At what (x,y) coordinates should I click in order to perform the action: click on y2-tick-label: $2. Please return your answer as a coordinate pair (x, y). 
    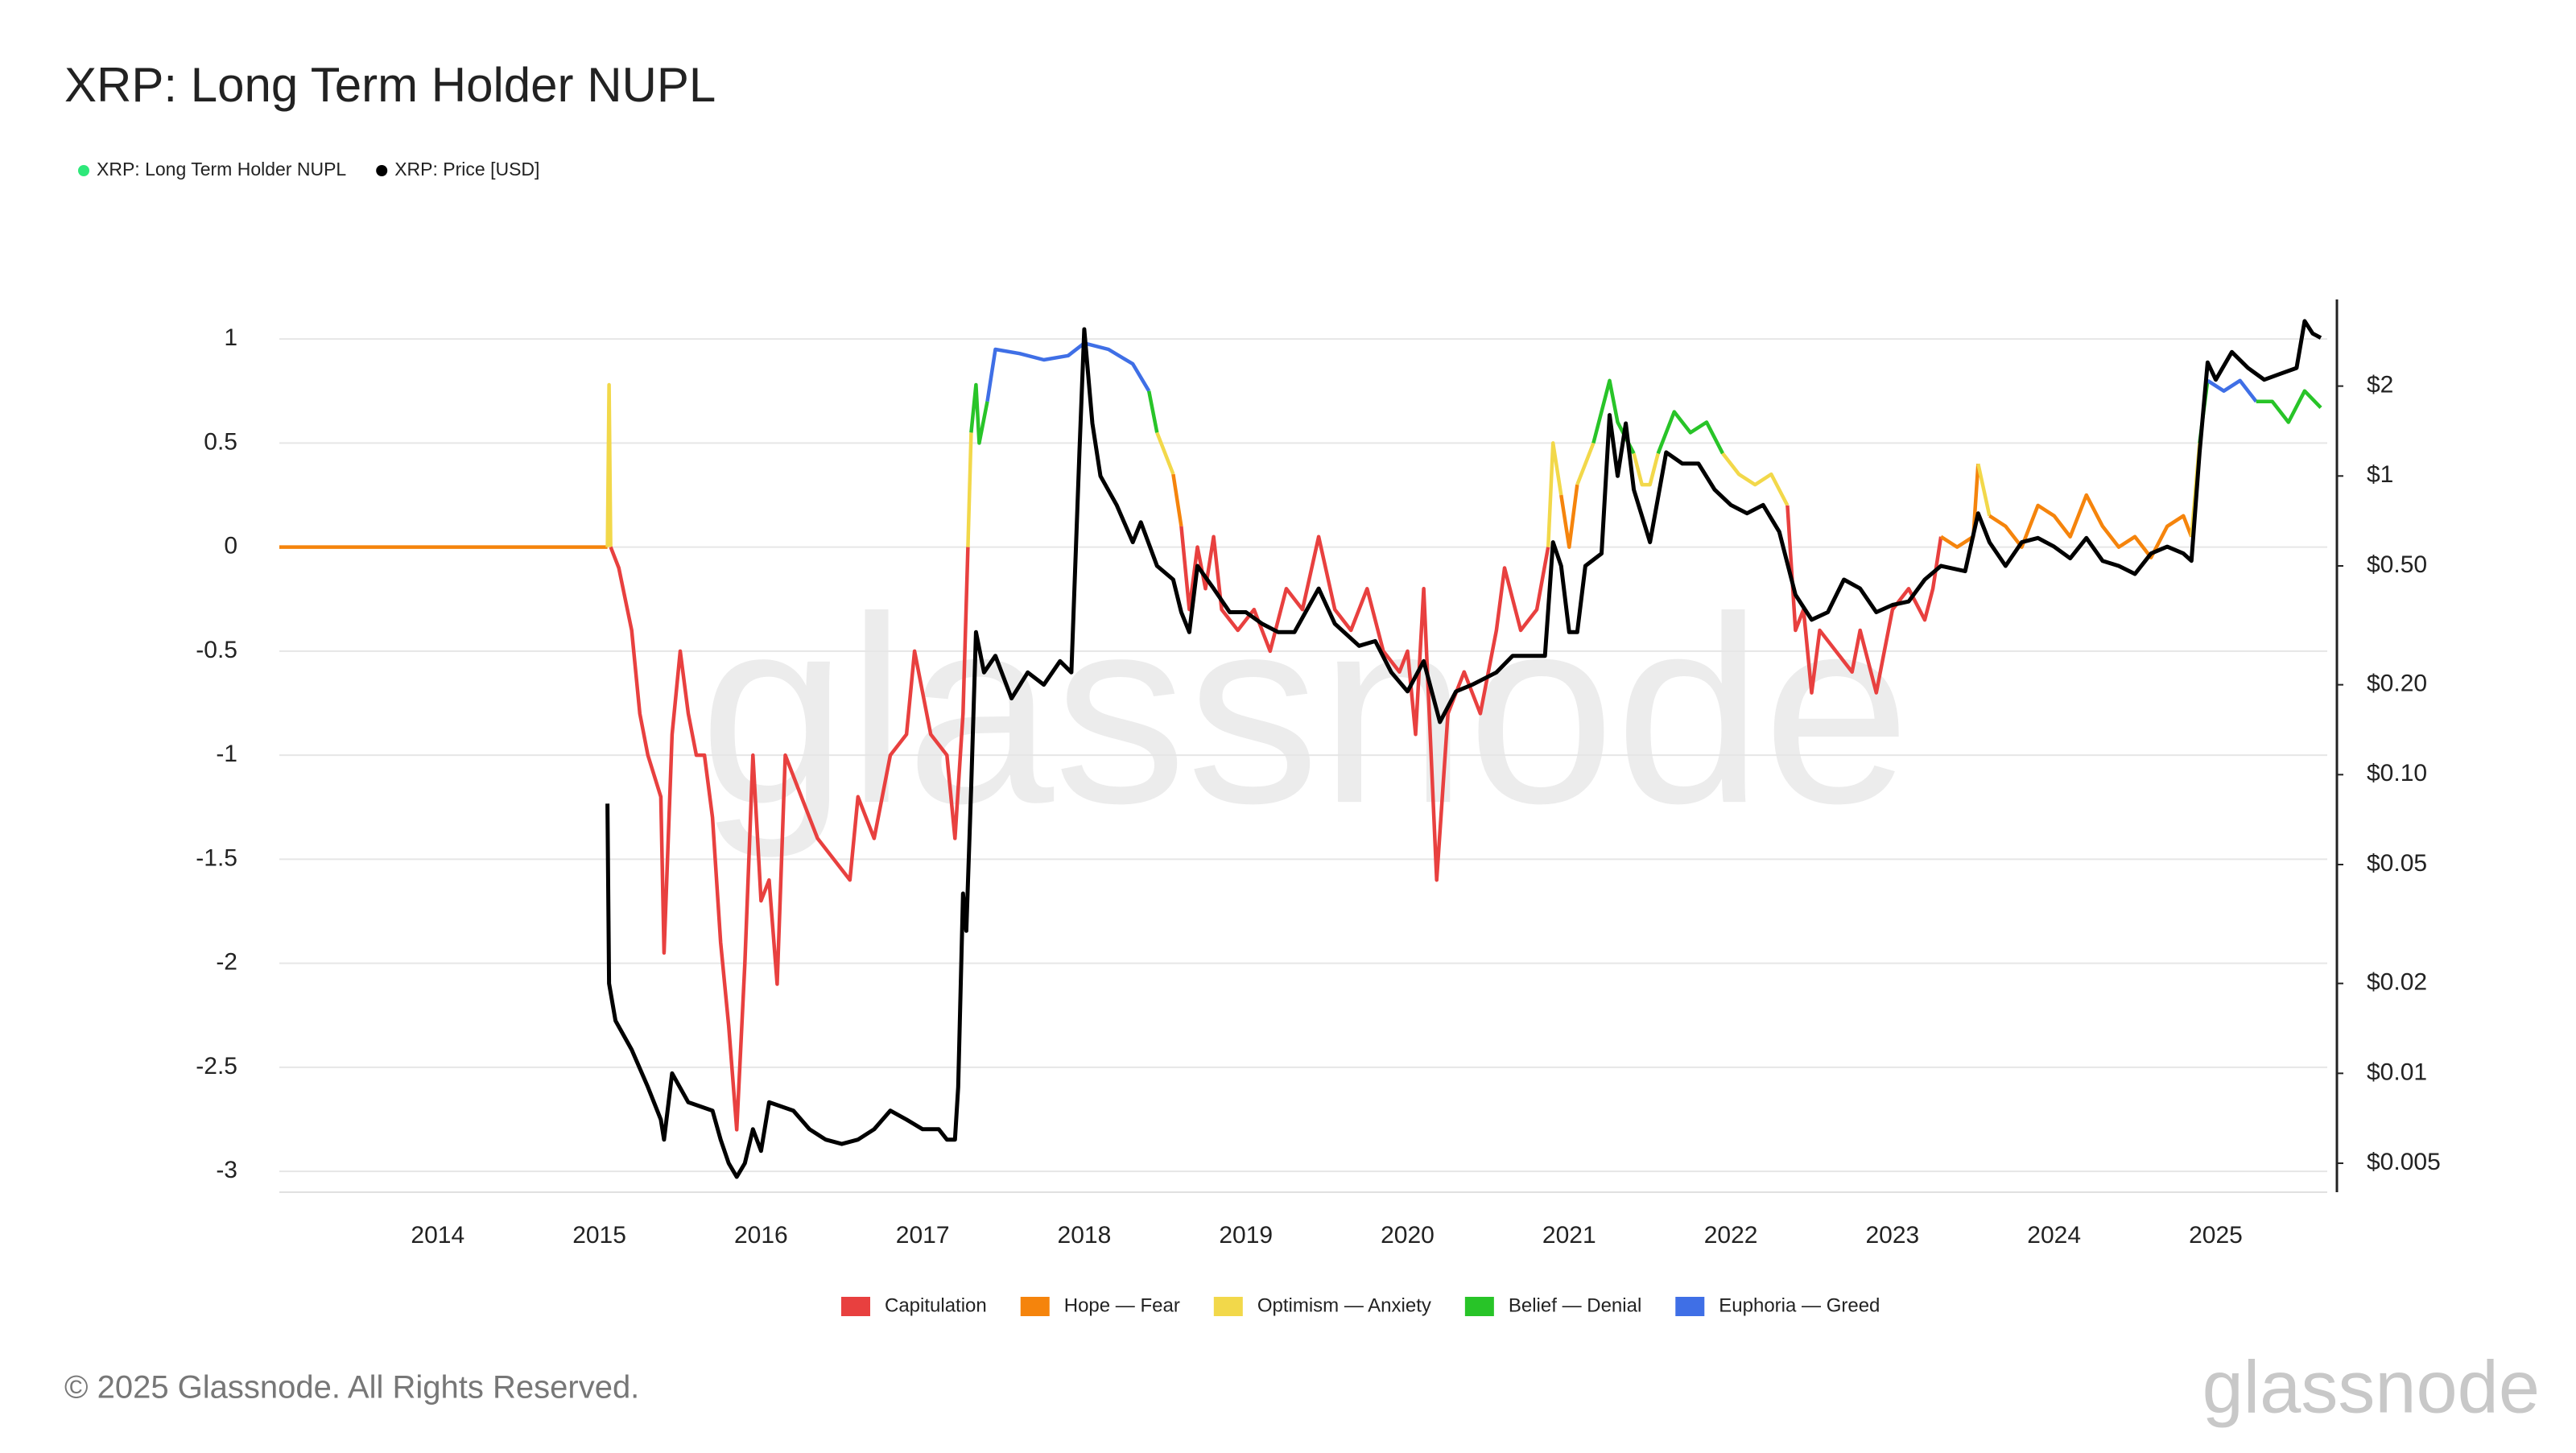
    Looking at the image, I should click on (2380, 385).